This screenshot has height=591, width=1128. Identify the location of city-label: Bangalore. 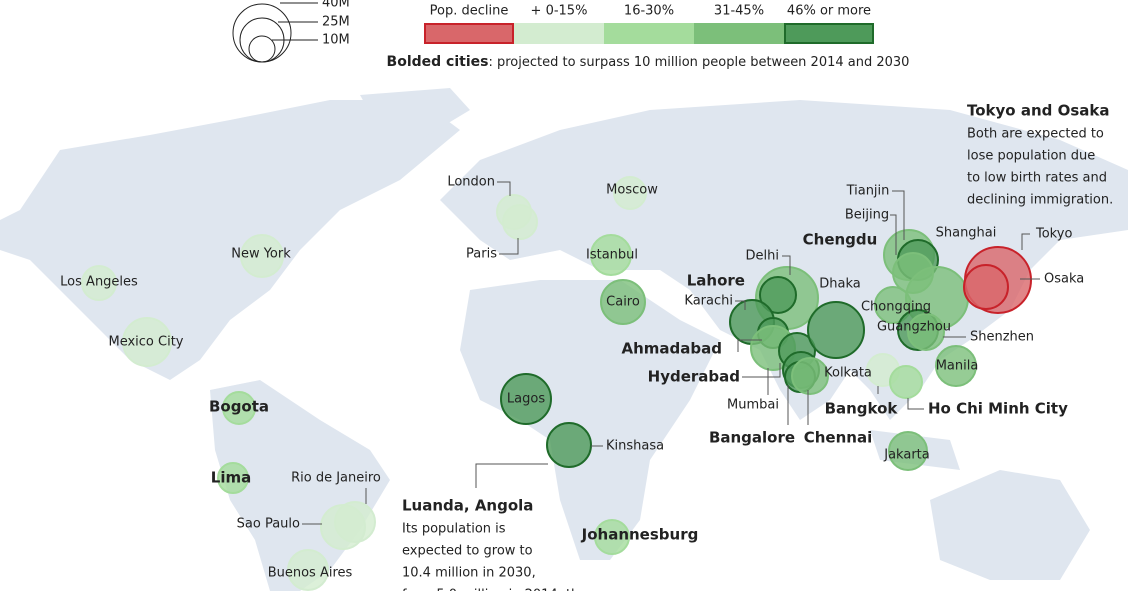
(752, 438).